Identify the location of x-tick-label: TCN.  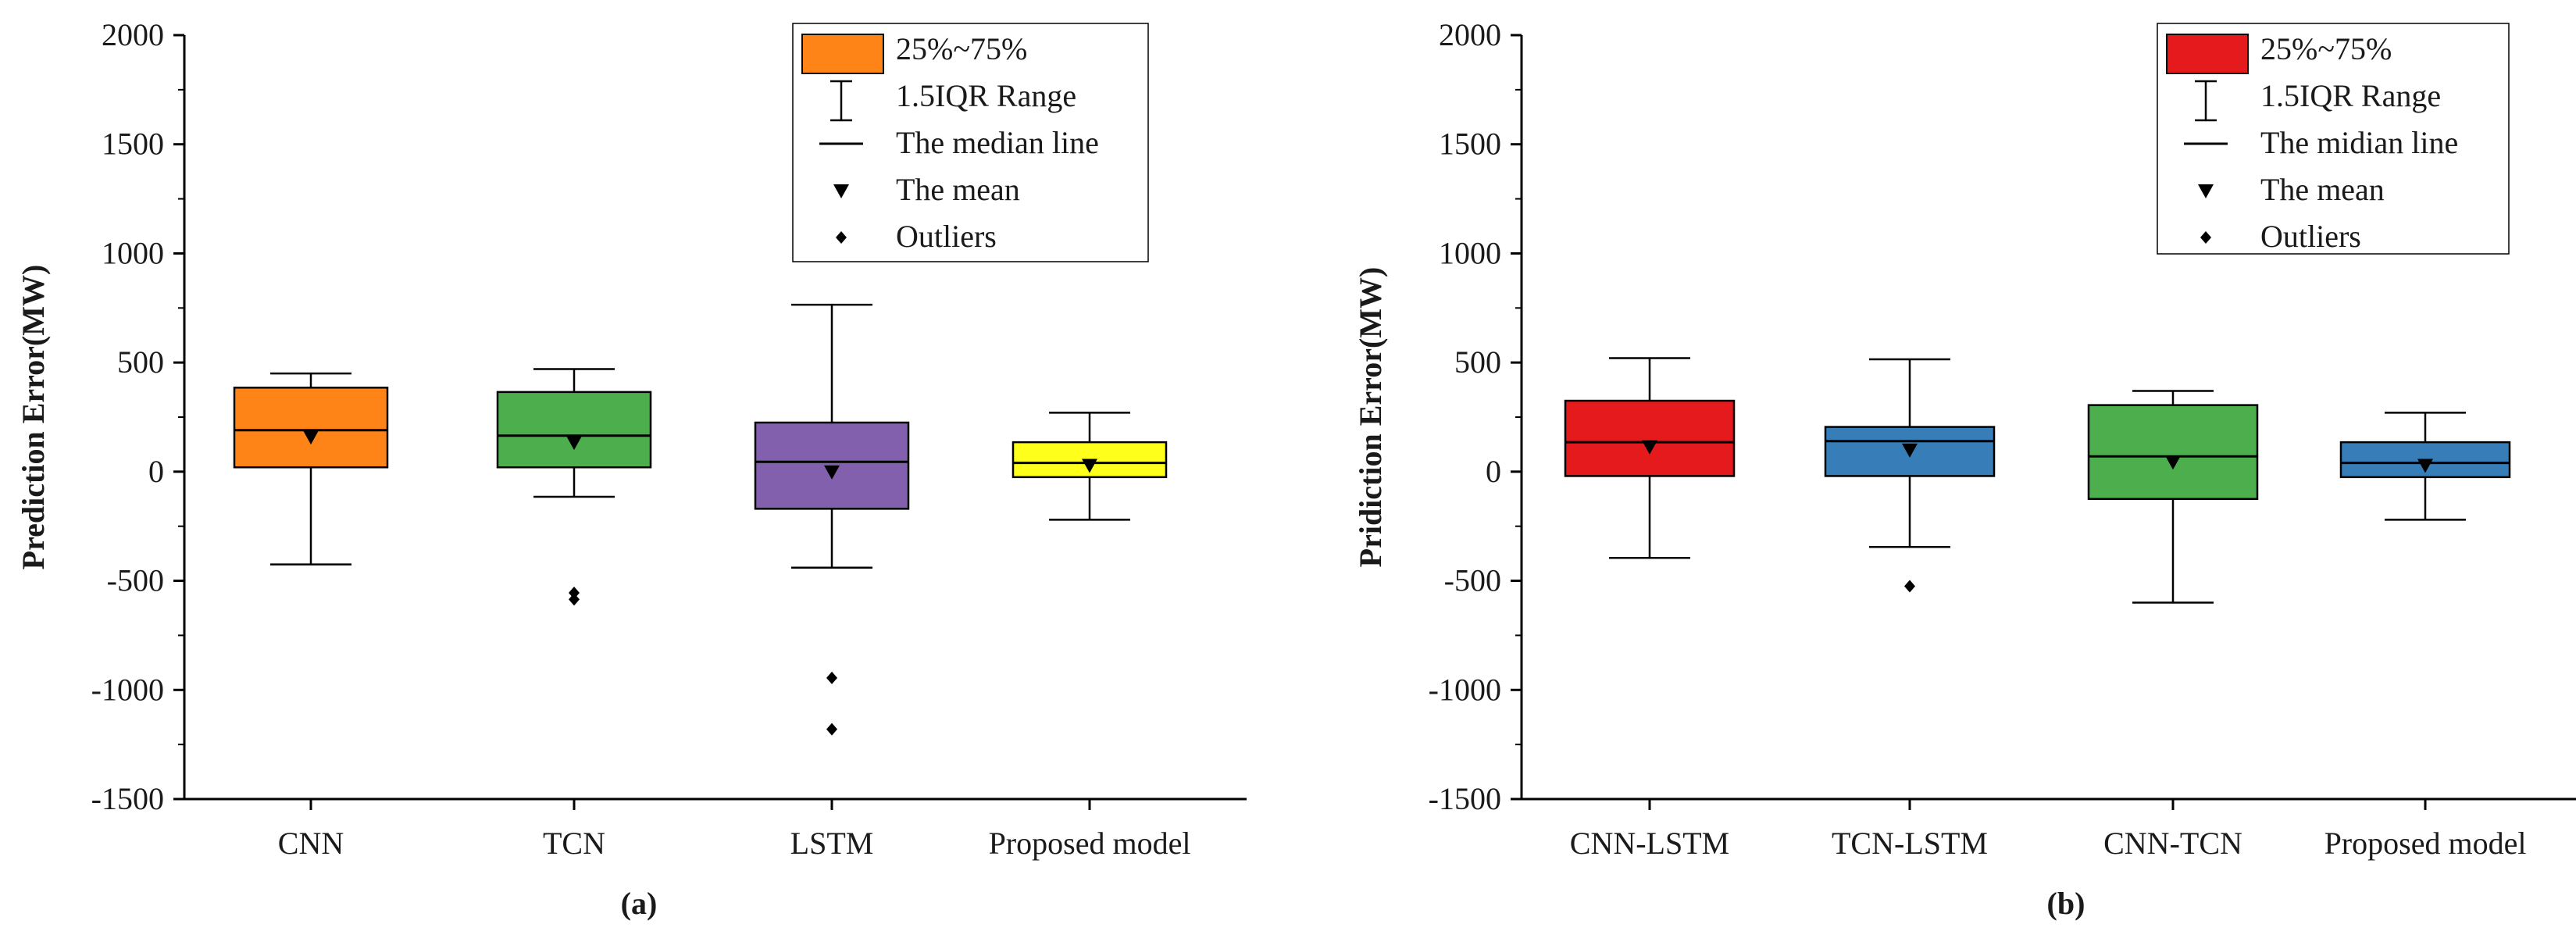
(574, 843).